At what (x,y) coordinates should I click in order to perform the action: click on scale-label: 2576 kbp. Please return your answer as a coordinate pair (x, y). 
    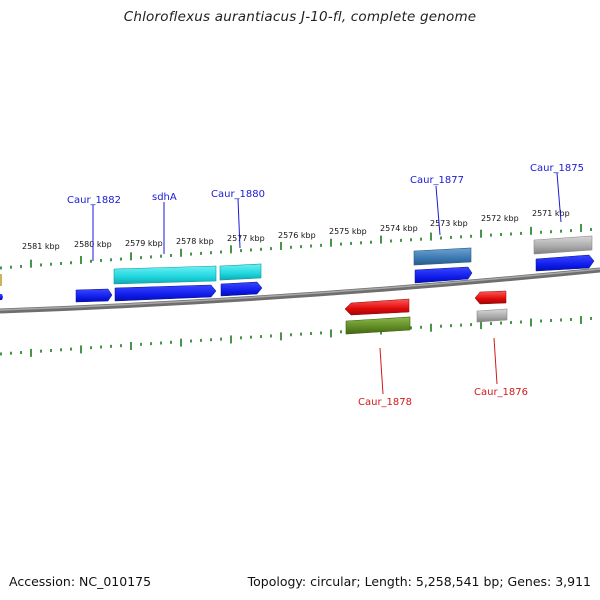
    Looking at the image, I should click on (297, 235).